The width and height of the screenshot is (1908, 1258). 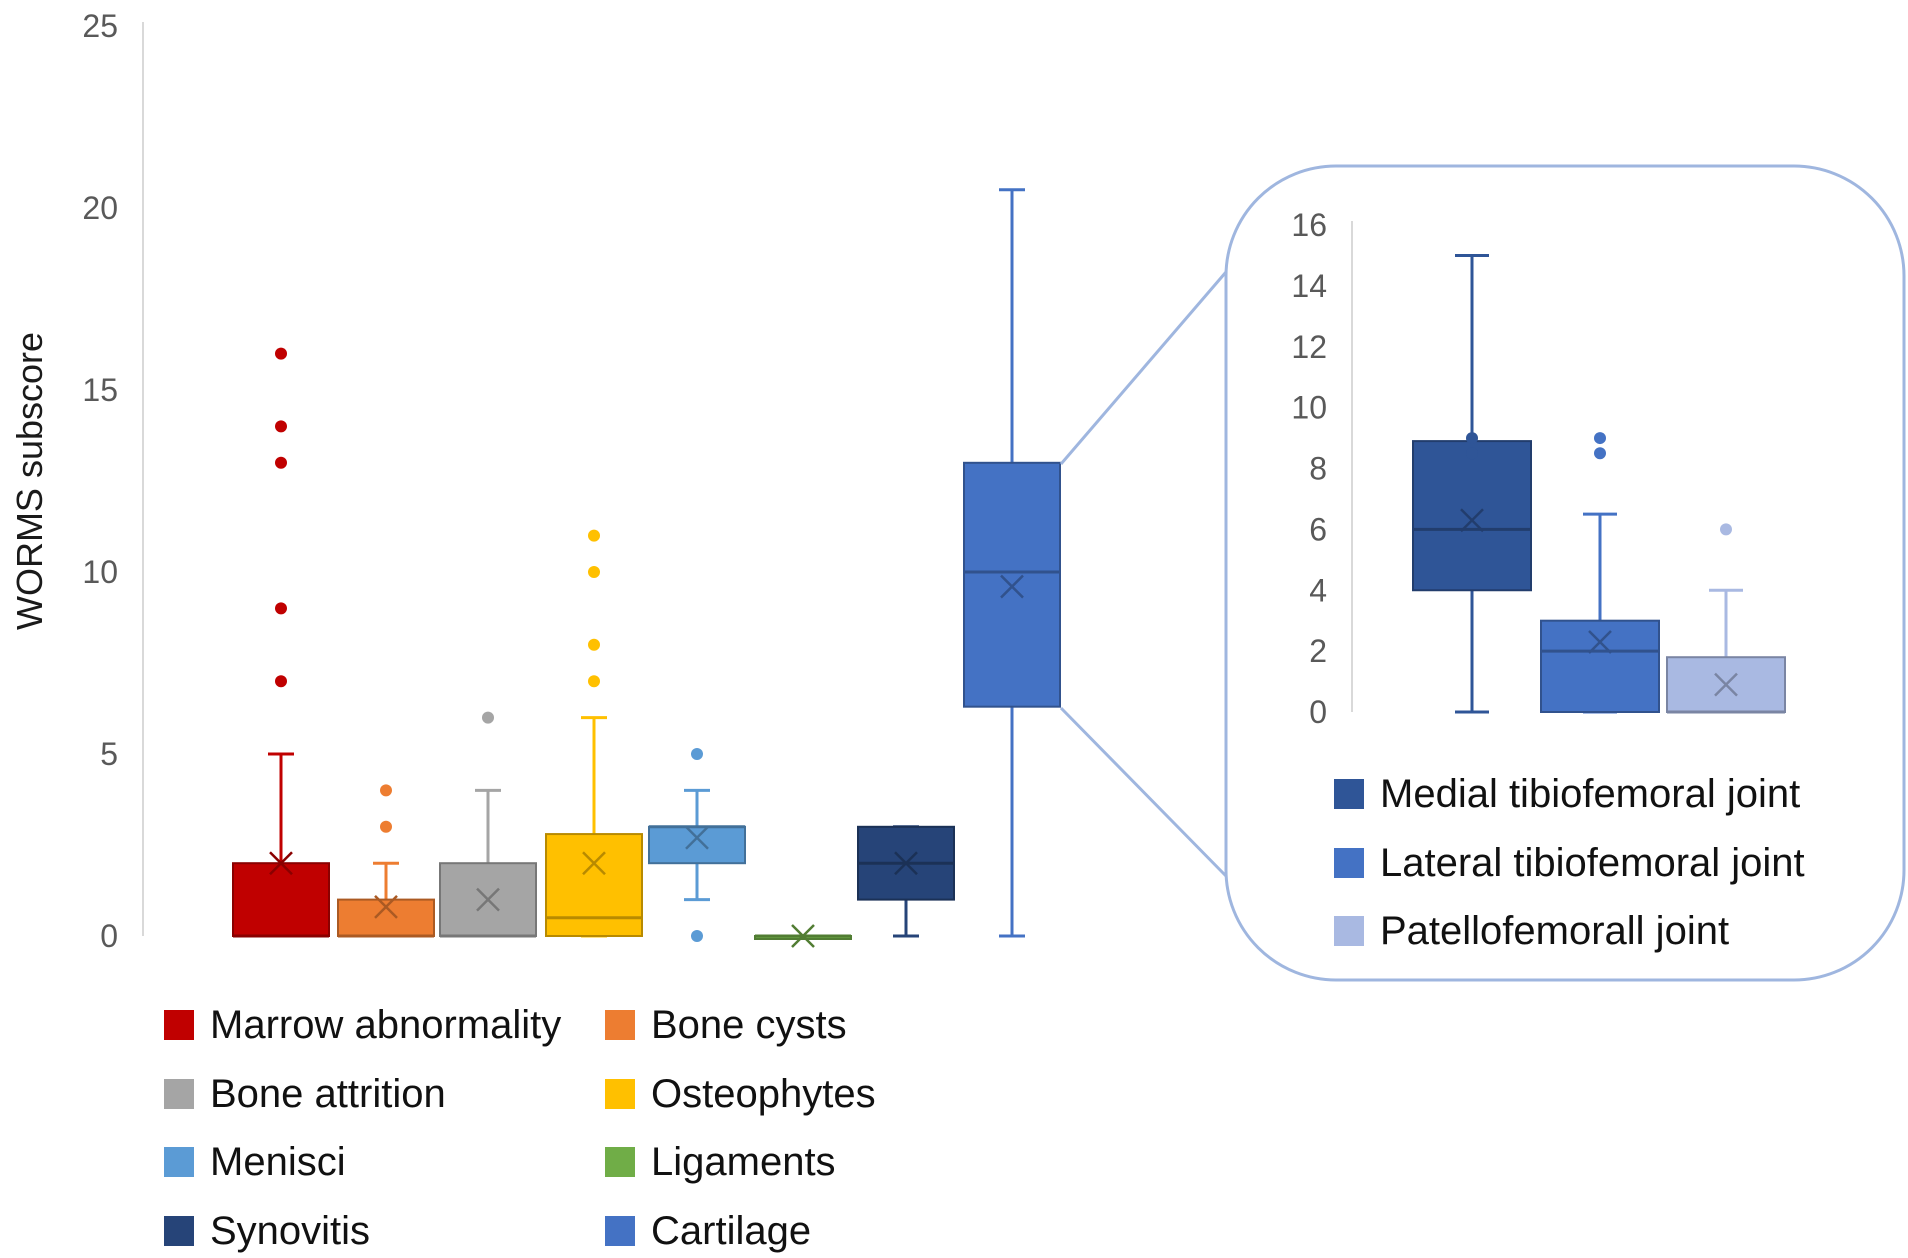 What do you see at coordinates (109, 936) in the screenshot?
I see `main-y-tick-label: 0` at bounding box center [109, 936].